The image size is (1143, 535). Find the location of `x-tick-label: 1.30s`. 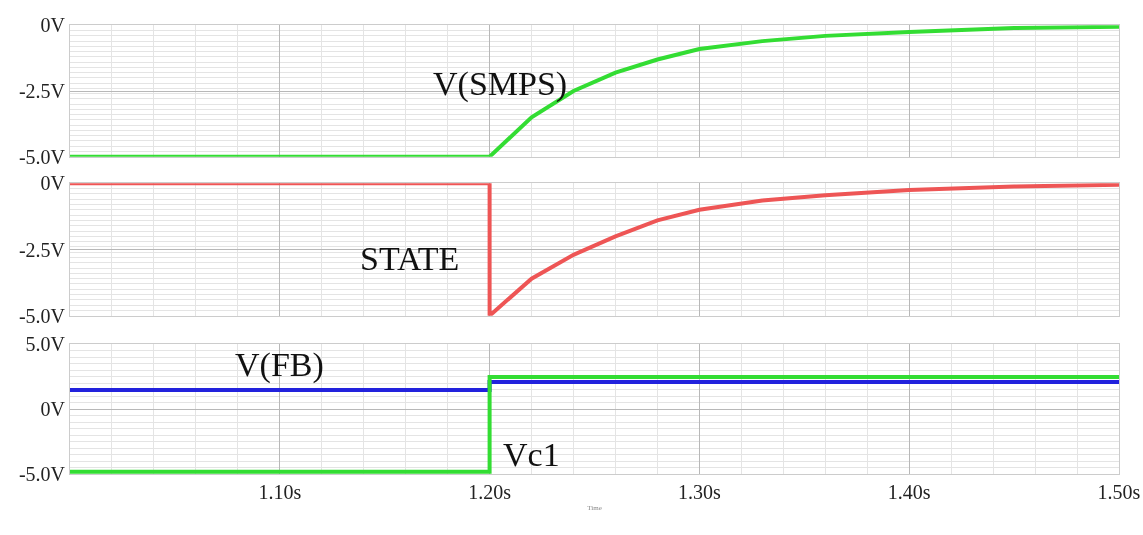

x-tick-label: 1.30s is located at coordinates (699, 492).